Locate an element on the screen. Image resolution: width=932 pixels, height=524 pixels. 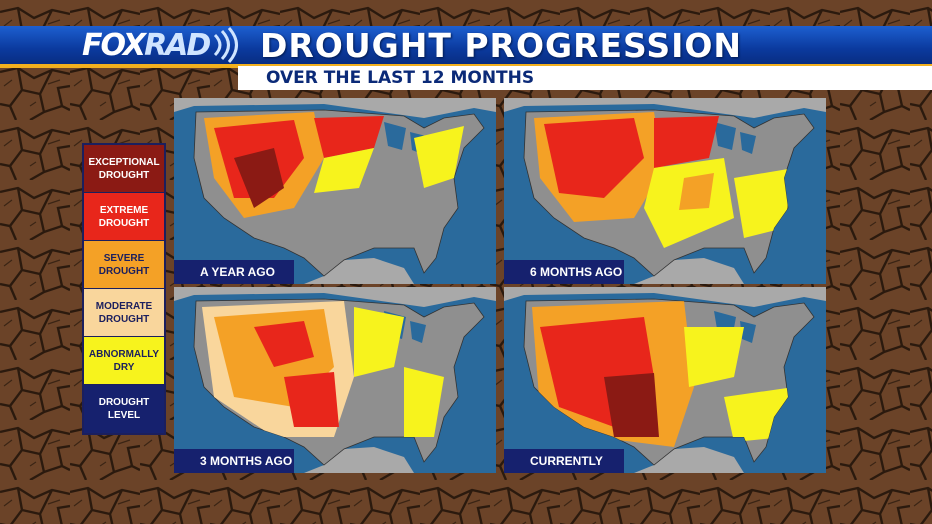
page-title: DROUGHT PROGRESSION is located at coordinates (501, 45).